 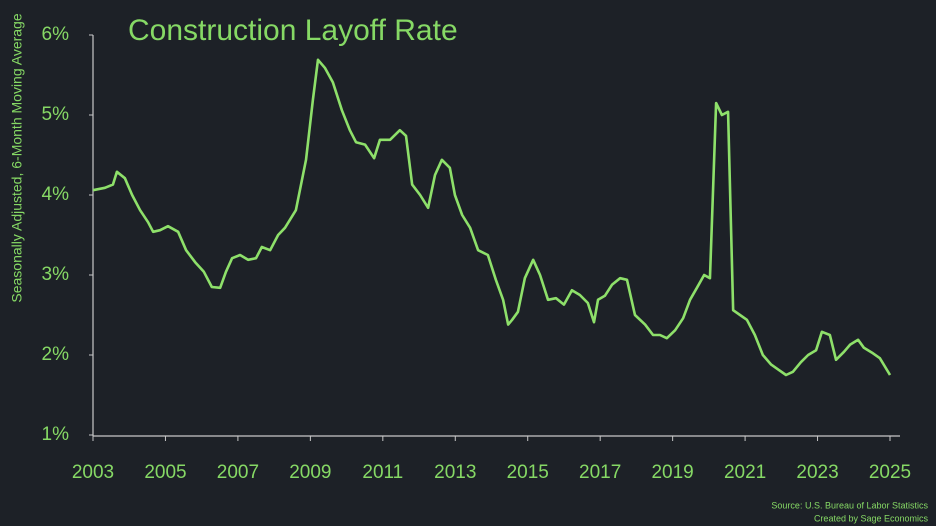 I want to click on x-tick-label: 2015, so click(x=528, y=472).